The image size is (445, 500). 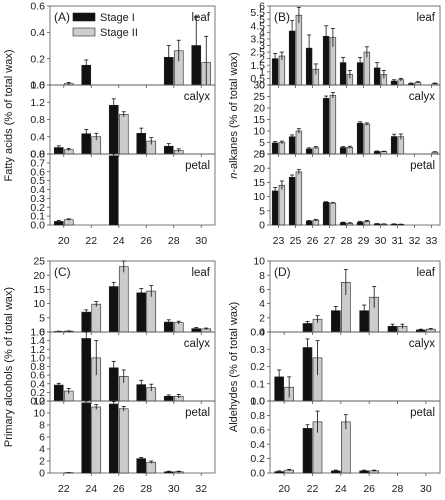 I want to click on x-tick-label: 32, so click(x=415, y=241).